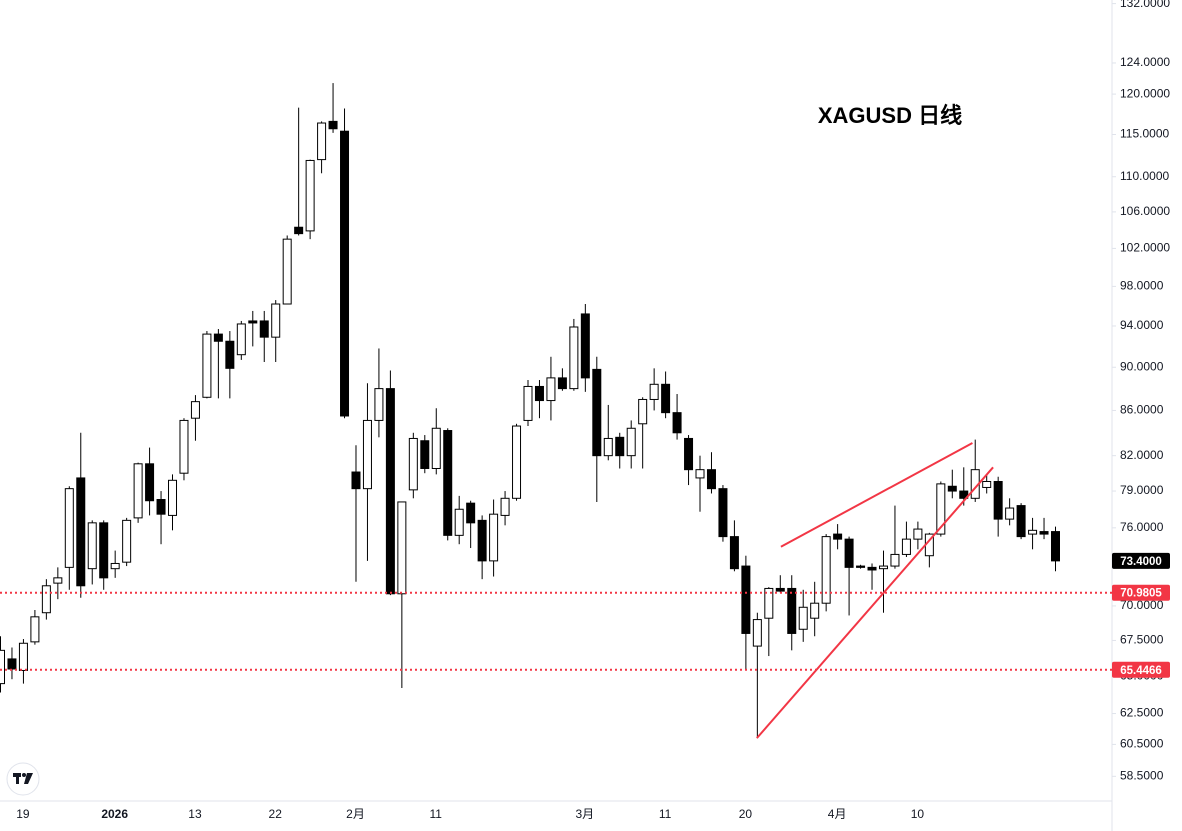 Image resolution: width=1182 pixels, height=831 pixels. What do you see at coordinates (195, 814) in the screenshot?
I see `x-tick-label: 13` at bounding box center [195, 814].